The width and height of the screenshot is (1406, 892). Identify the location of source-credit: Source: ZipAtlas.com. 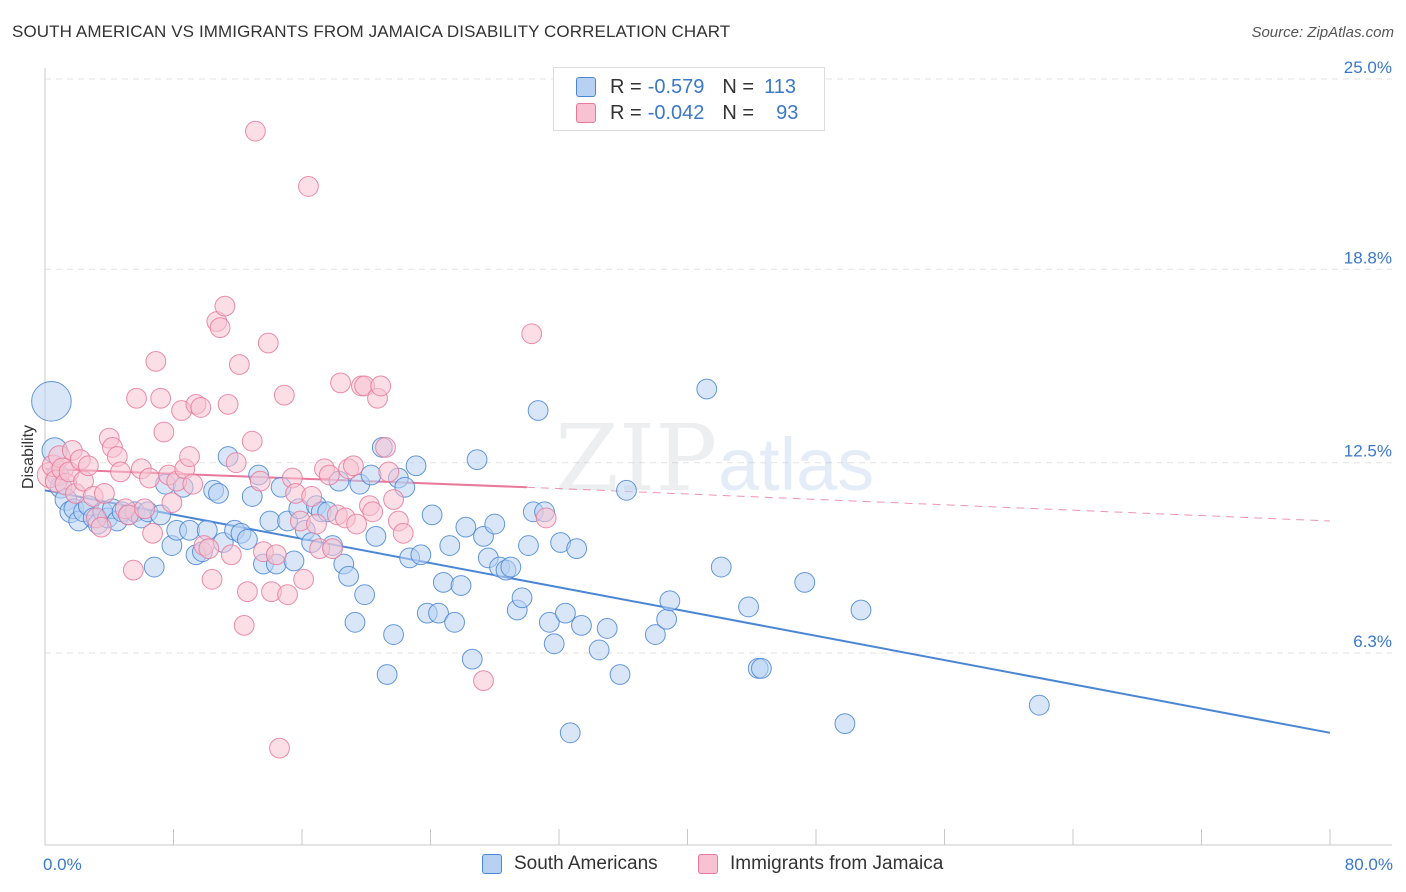
(1322, 32).